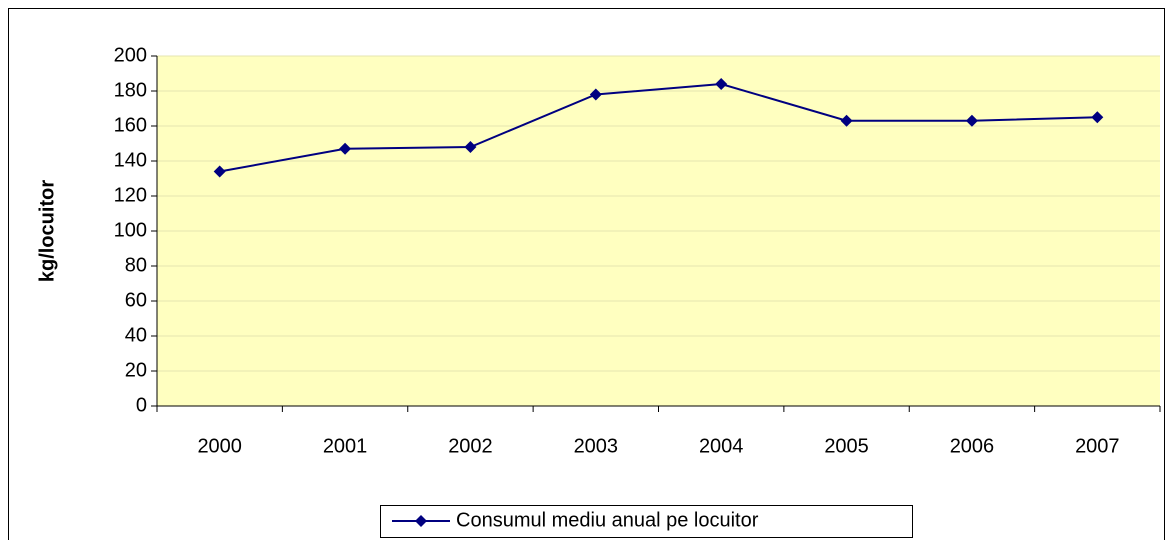 This screenshot has height=540, width=1166. What do you see at coordinates (141, 405) in the screenshot?
I see `y-tick-label: 0` at bounding box center [141, 405].